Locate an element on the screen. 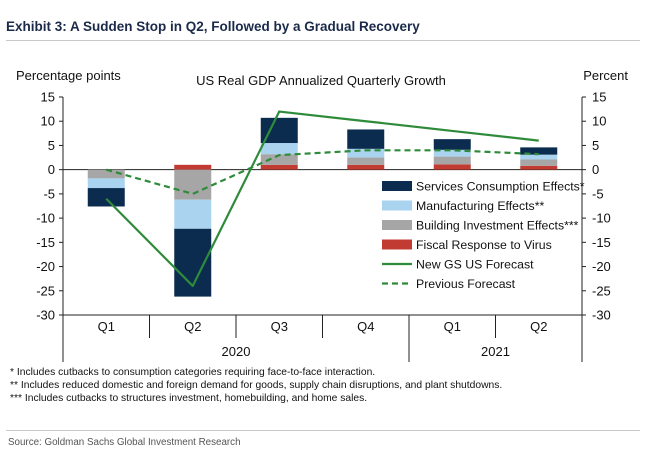 This screenshot has height=460, width=646. y-tick-label-right: -10 is located at coordinates (601, 218).